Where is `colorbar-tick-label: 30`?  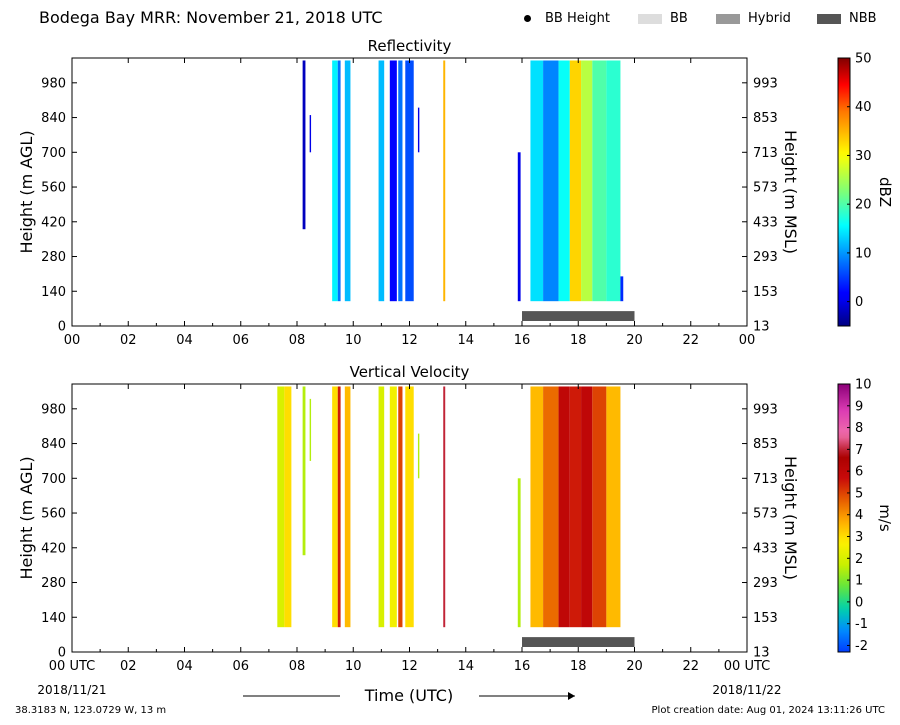 colorbar-tick-label: 30 is located at coordinates (863, 156).